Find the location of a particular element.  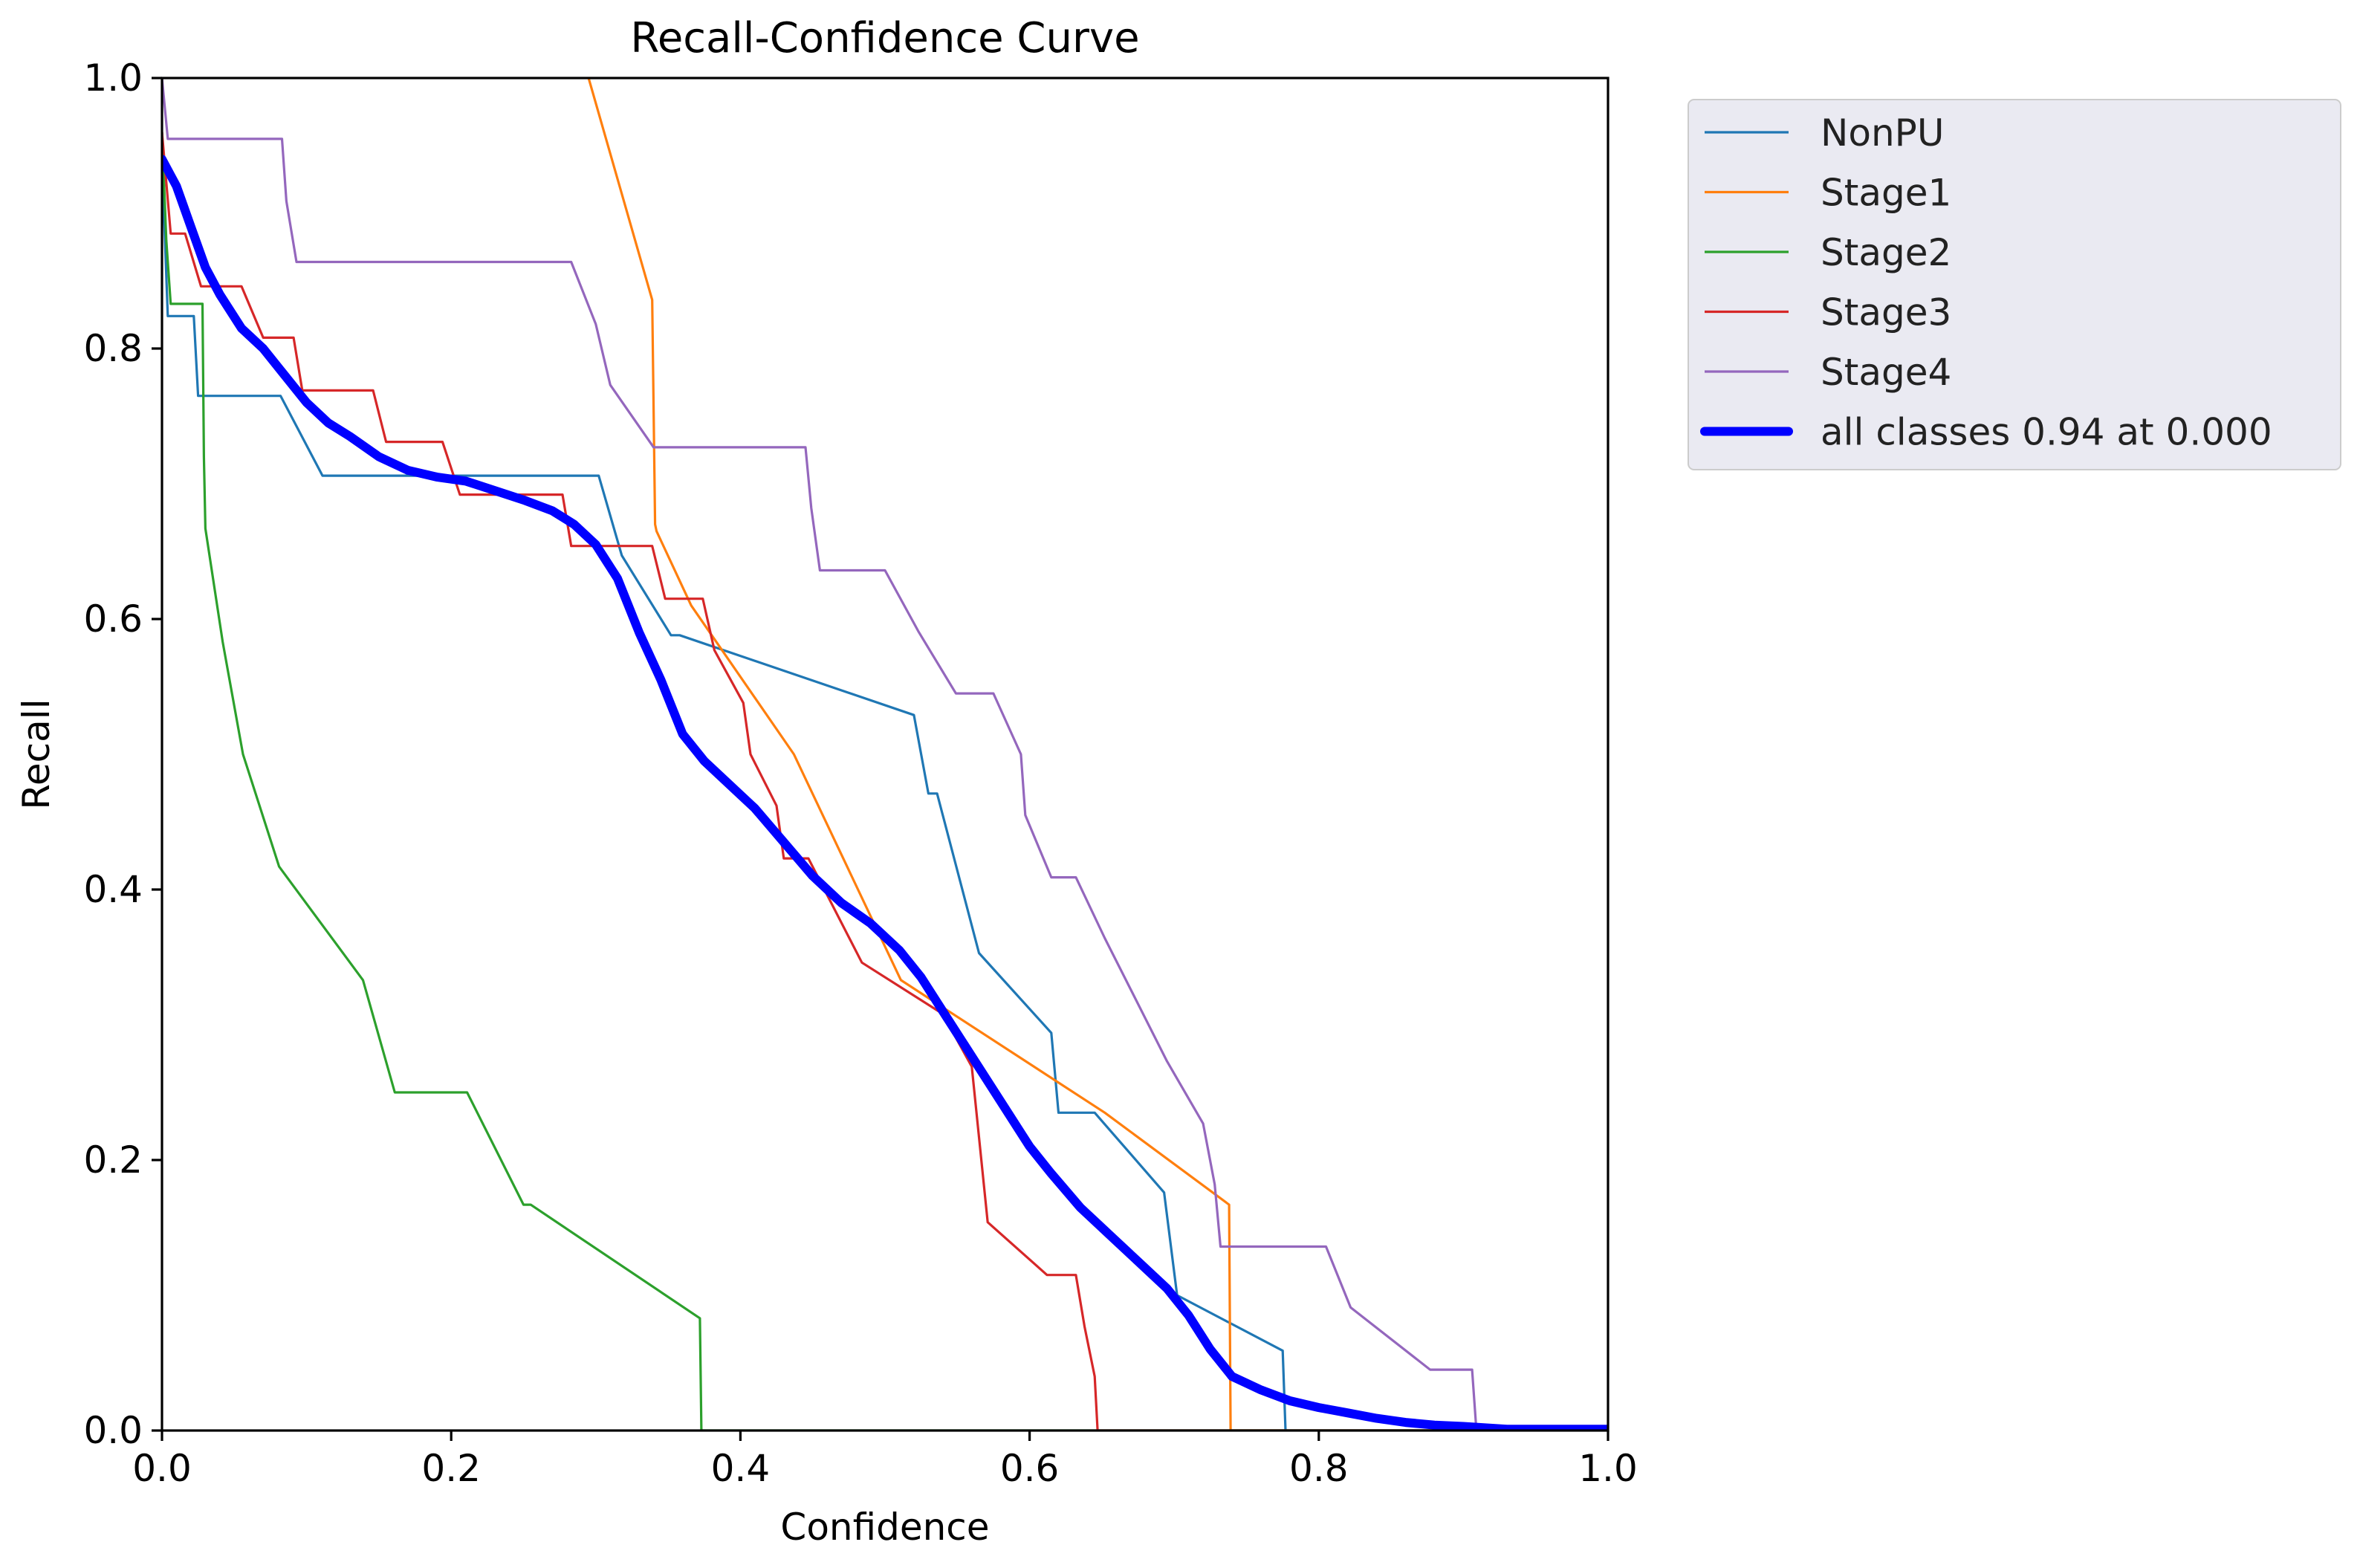

legend-item: NonPU is located at coordinates (1824, 133).